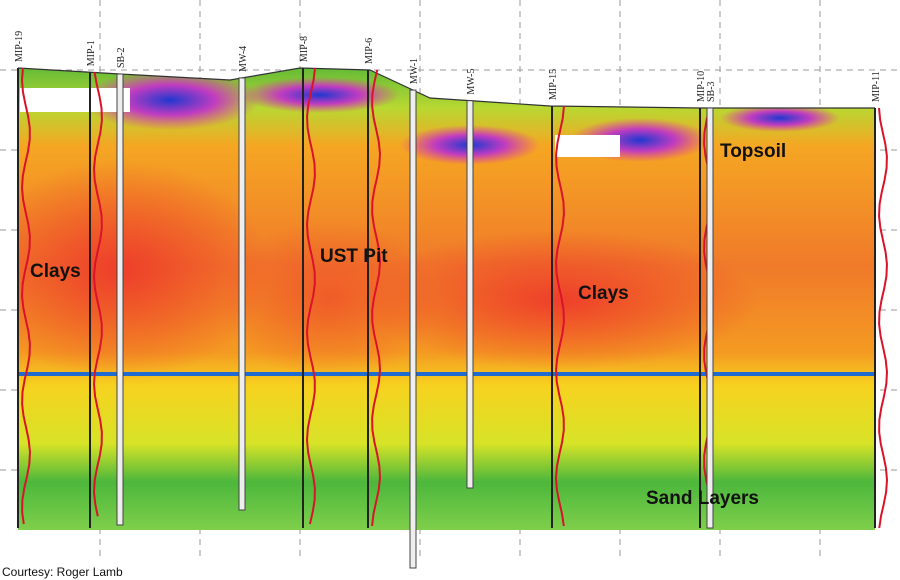 The image size is (900, 580). I want to click on ground-surface, so click(446, 88).